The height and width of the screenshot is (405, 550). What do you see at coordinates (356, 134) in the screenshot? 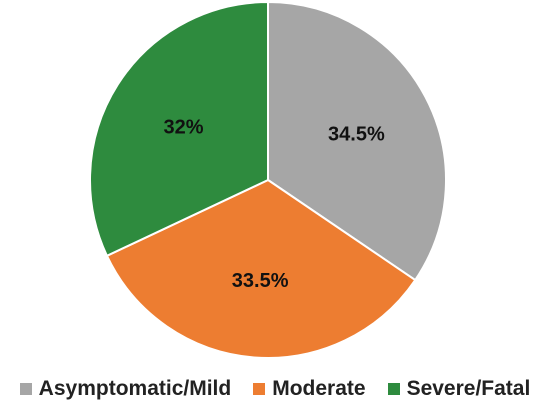
I see `slice-label-asymptomatic-mild: 34.5%` at bounding box center [356, 134].